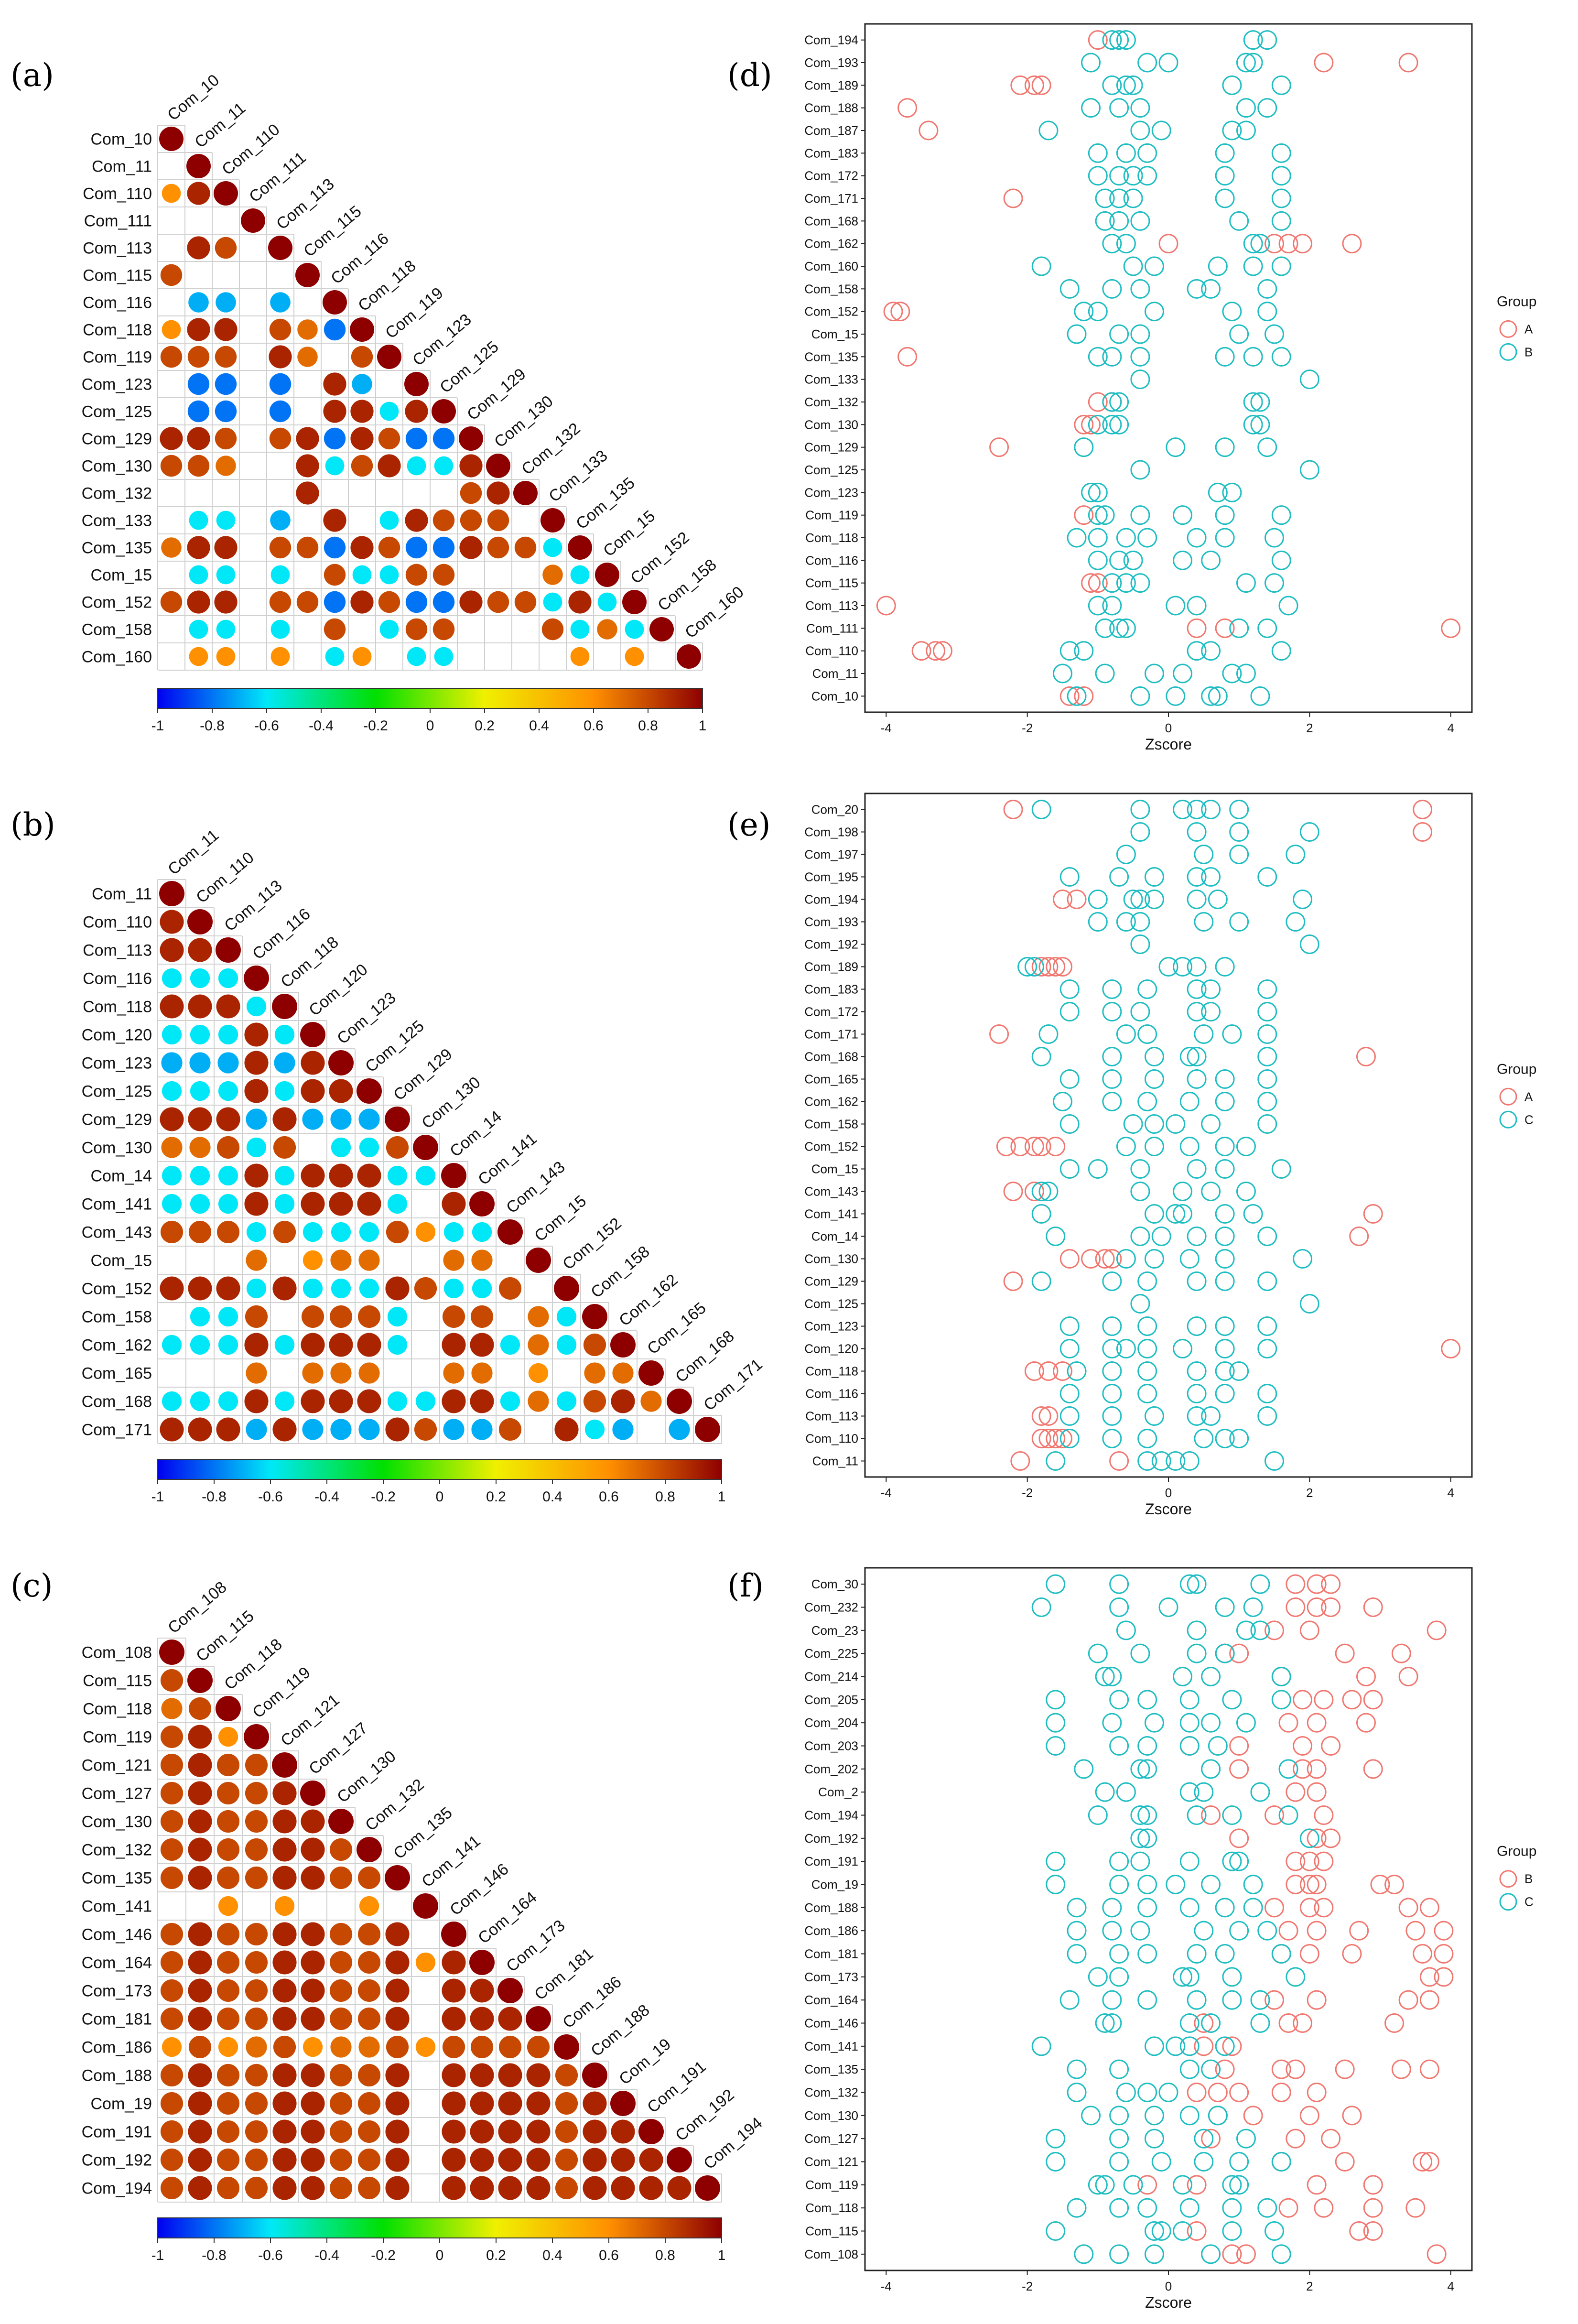  What do you see at coordinates (430, 698) in the screenshot?
I see `colorbar` at bounding box center [430, 698].